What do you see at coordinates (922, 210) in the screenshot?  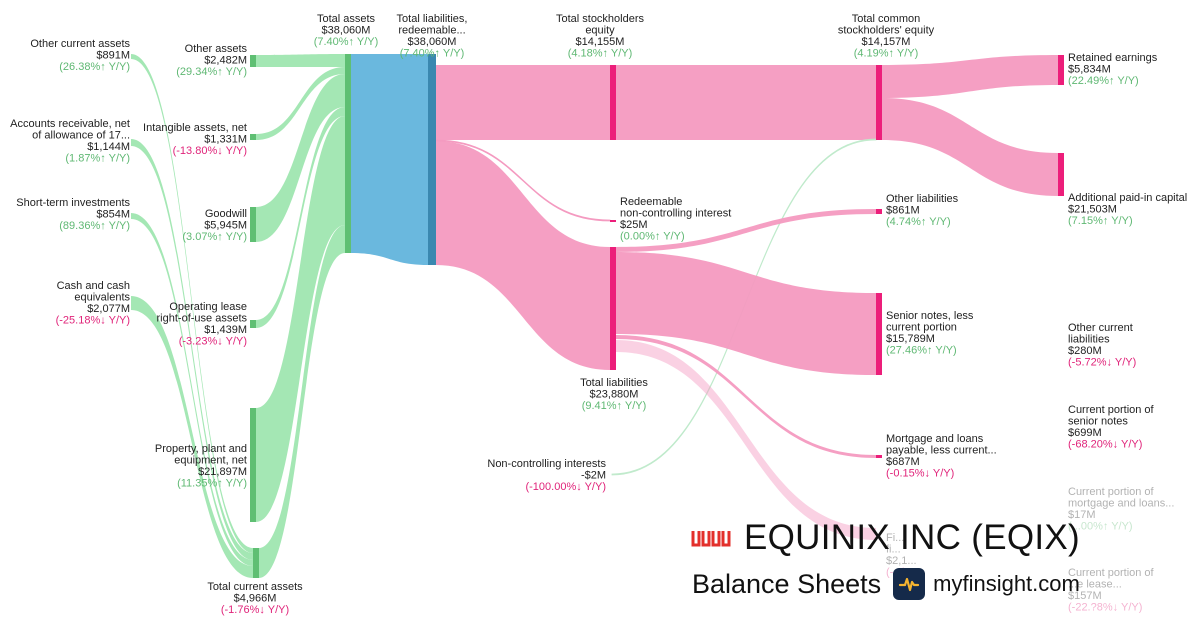 I see `label-other_liabilities: Other liabilities $861M (4.74%↑ Y/Y)` at bounding box center [922, 210].